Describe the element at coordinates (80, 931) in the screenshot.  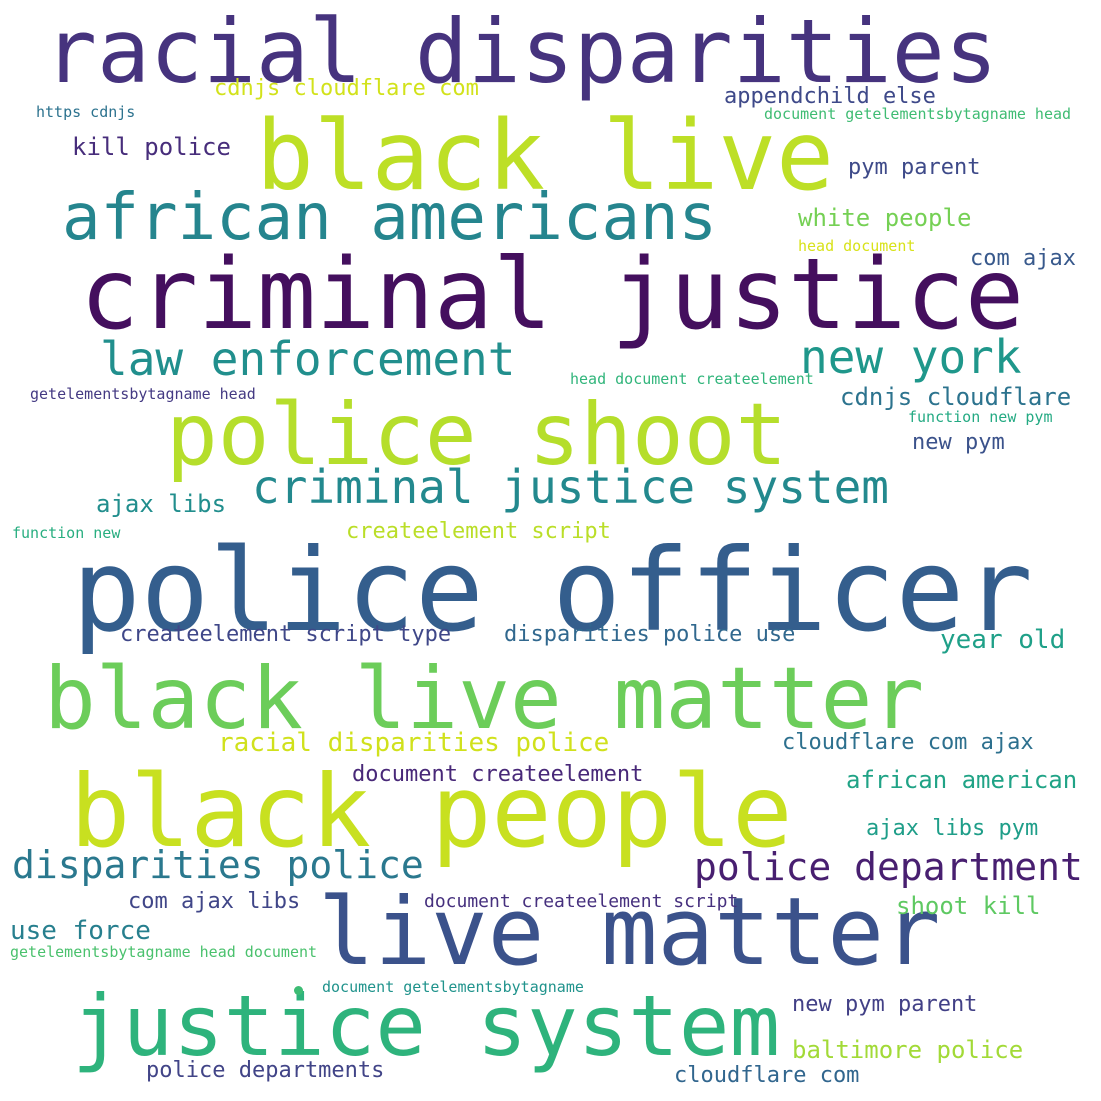
I see `cloud-word: use force` at that location.